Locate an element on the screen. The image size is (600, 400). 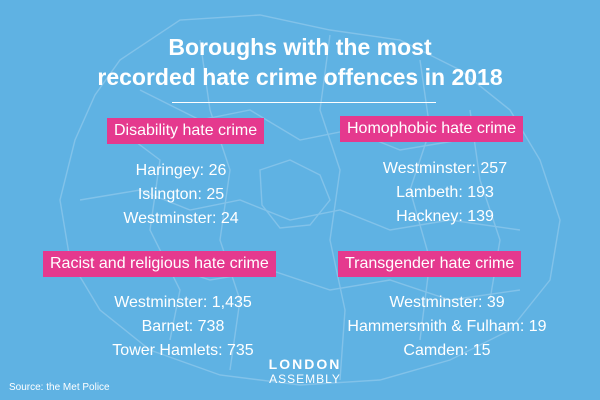
title-line-1: Boroughs with the most is located at coordinates (300, 47).